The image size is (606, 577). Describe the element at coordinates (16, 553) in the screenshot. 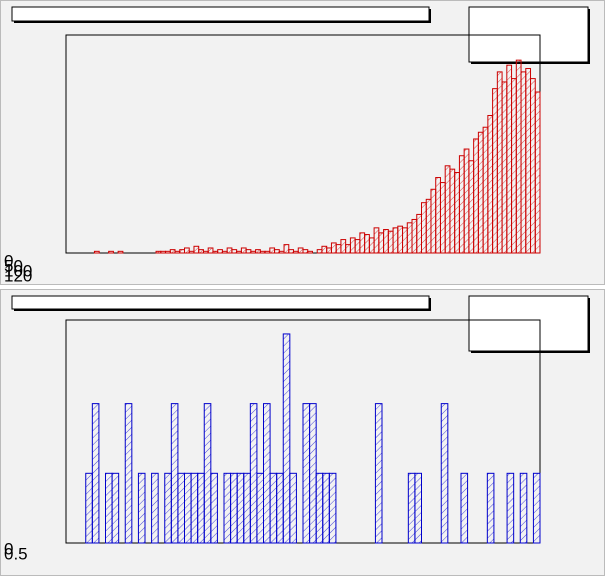

I see `axis-label: 0.5` at that location.